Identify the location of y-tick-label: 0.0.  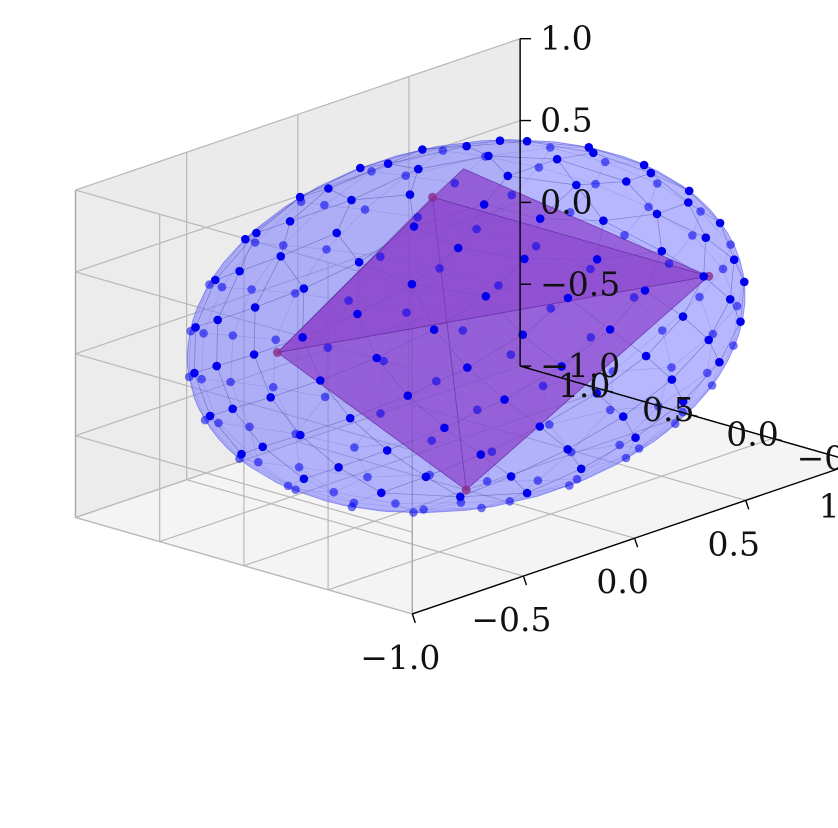
(752, 433).